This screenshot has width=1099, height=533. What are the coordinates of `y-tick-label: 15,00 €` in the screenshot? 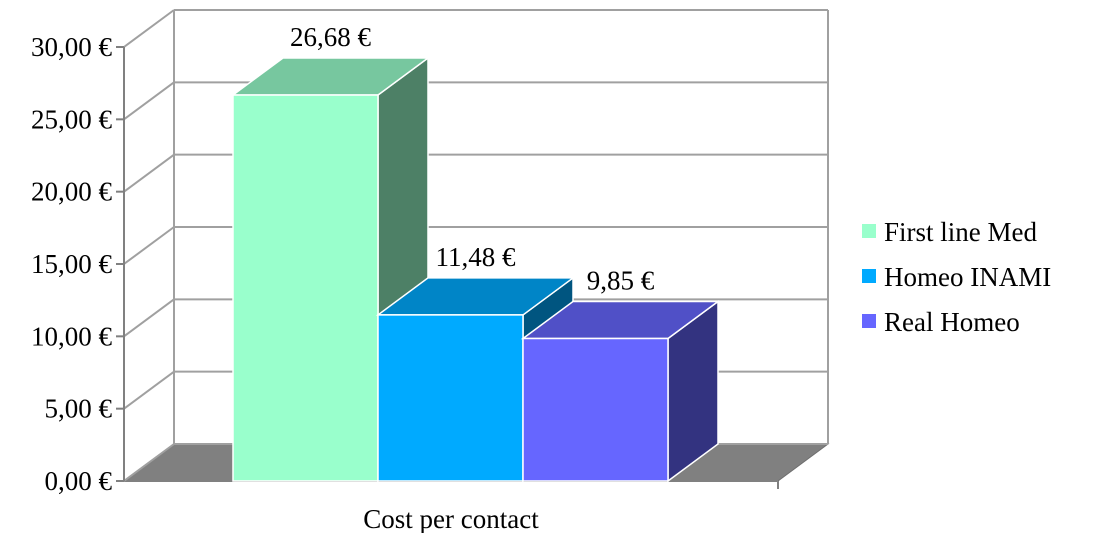 It's located at (72, 264).